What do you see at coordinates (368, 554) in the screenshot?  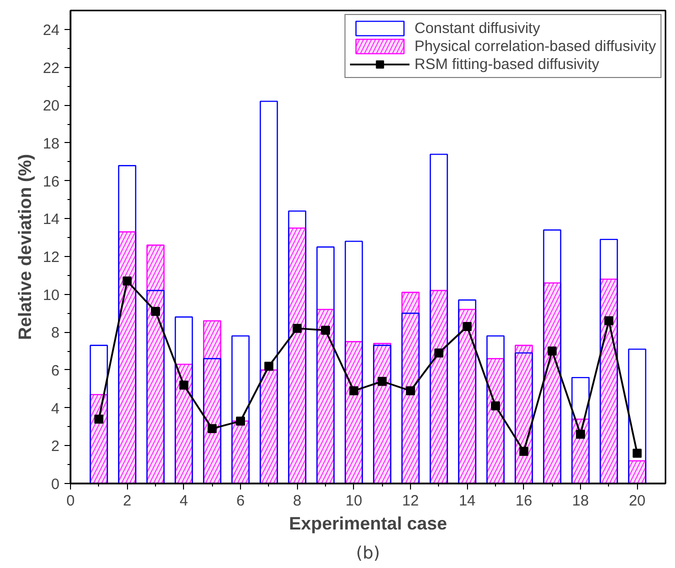 I see `text: (b)` at bounding box center [368, 554].